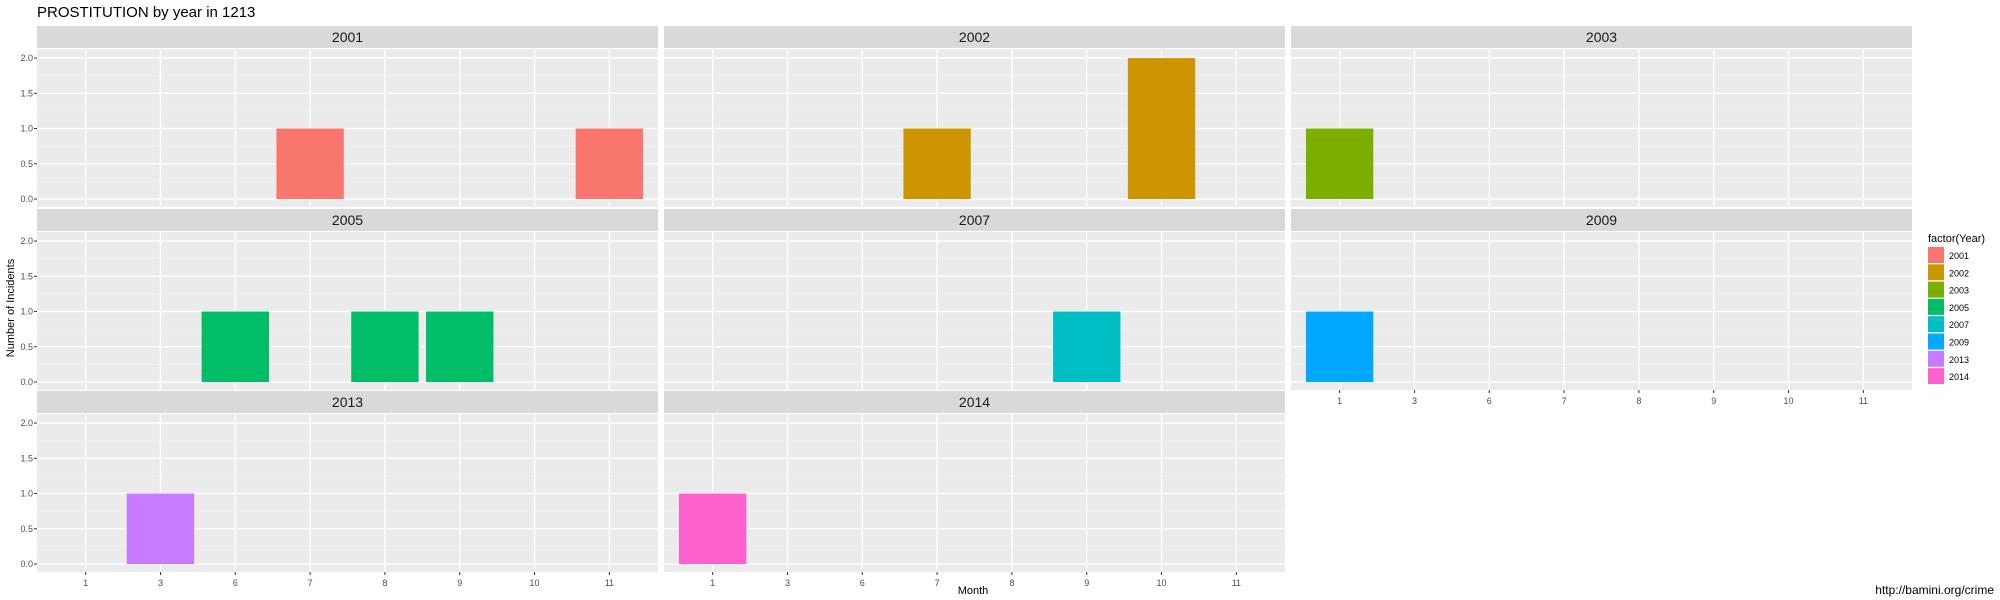  What do you see at coordinates (1959, 291) in the screenshot?
I see `legend-label: 2003` at bounding box center [1959, 291].